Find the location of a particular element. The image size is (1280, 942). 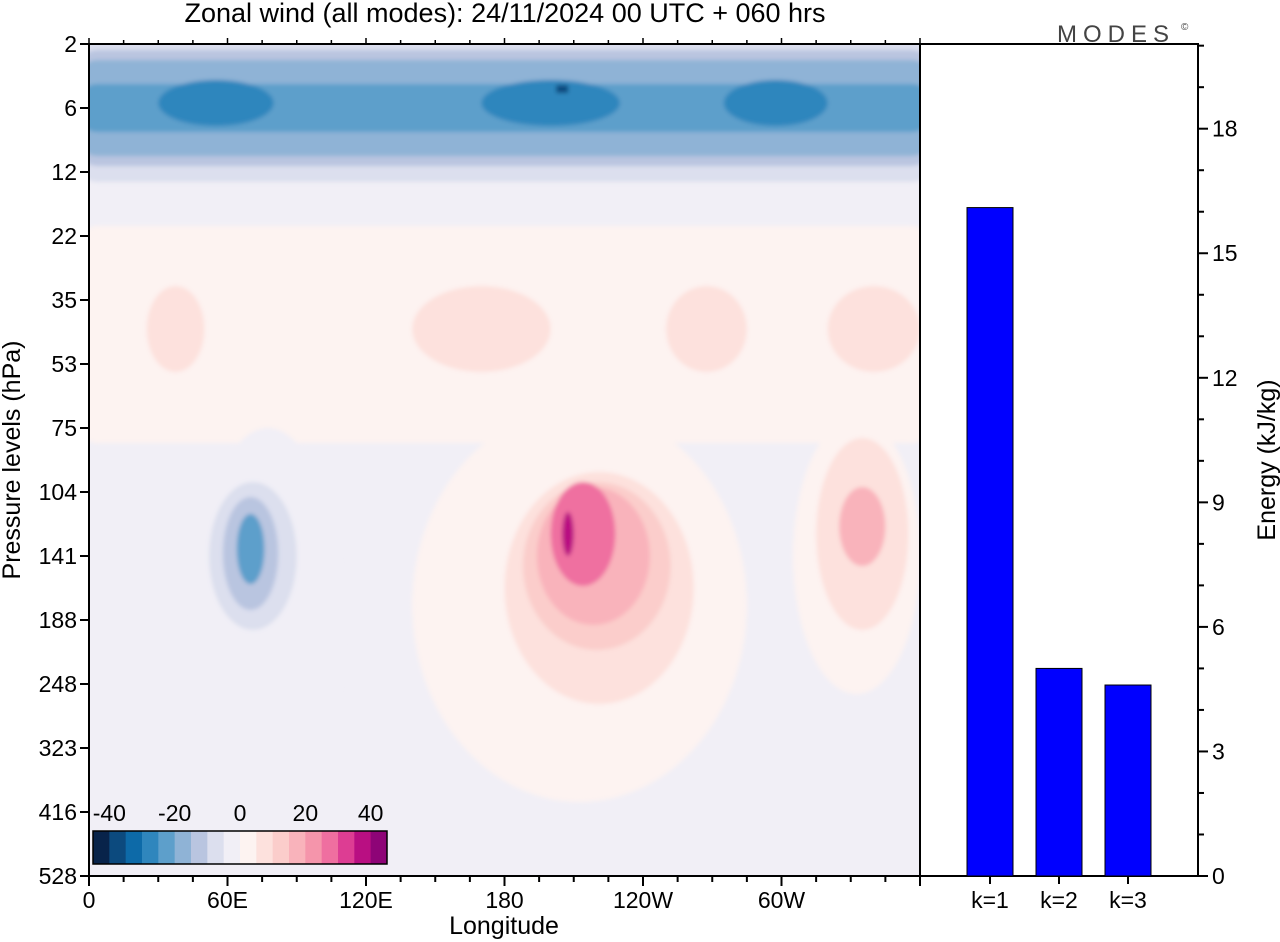

energy-tick-label: 12 is located at coordinates (1225, 378).